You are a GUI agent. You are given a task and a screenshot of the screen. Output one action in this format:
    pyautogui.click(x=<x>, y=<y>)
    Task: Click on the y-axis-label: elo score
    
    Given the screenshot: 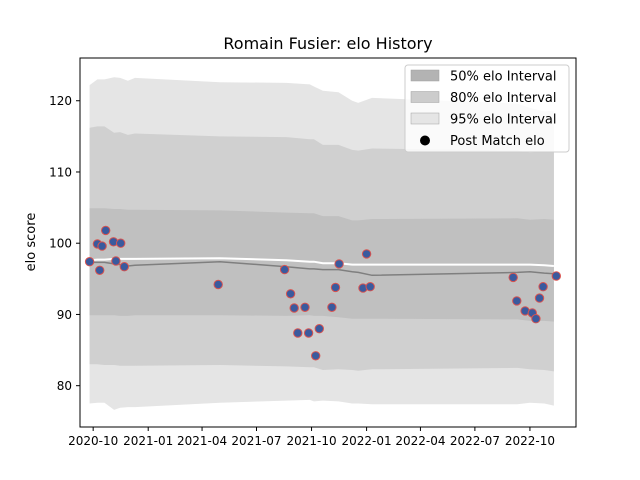 What is the action you would take?
    pyautogui.click(x=31, y=242)
    